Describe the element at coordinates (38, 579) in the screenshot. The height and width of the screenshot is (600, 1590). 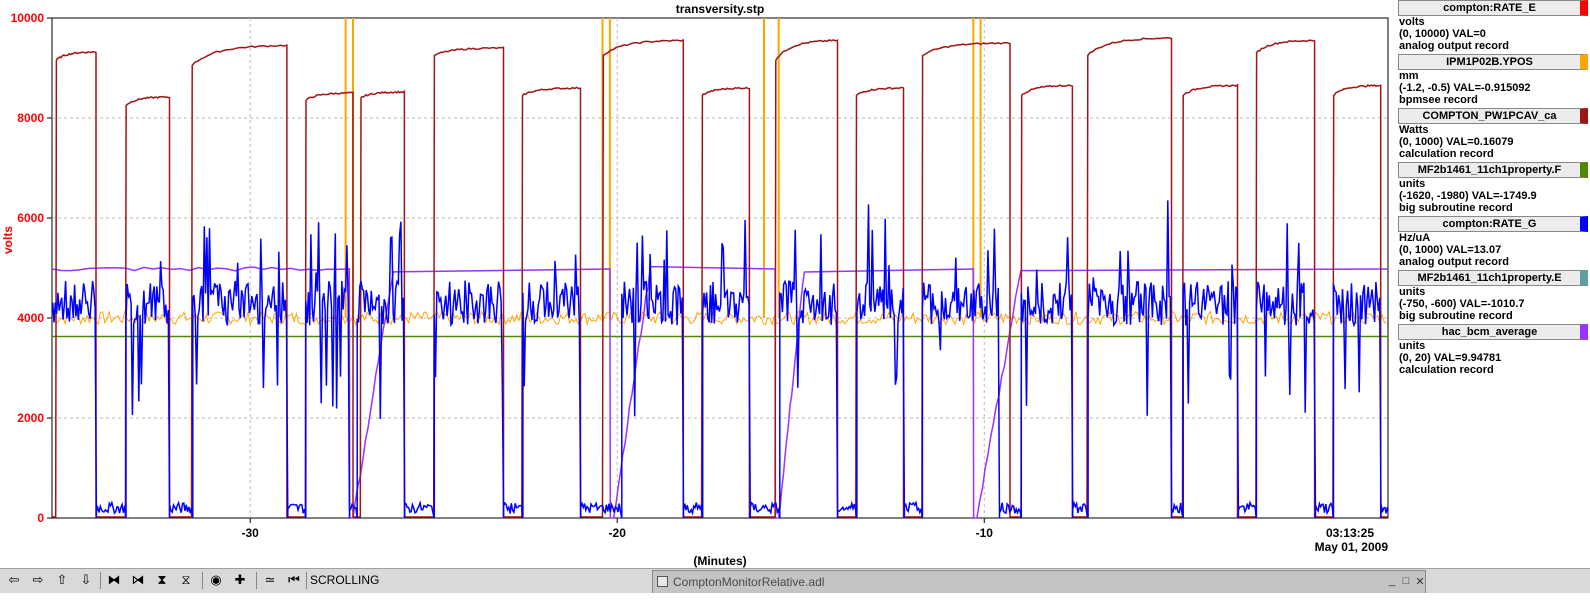
I see `pan-right-icon: ⇨` at that location.